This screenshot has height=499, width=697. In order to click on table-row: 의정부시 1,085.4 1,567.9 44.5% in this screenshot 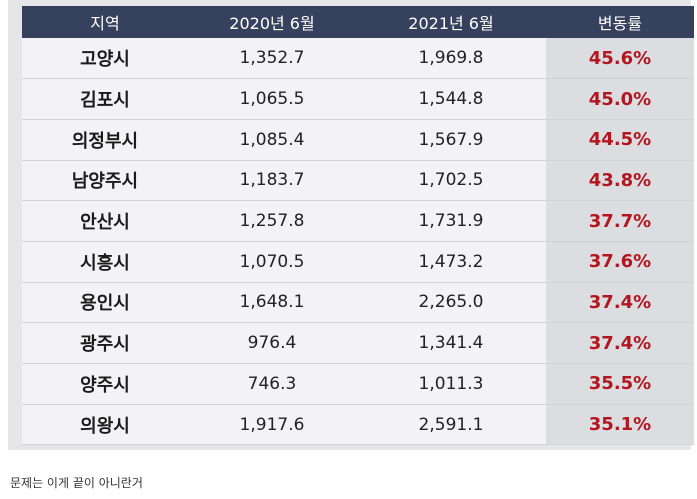, I will do `click(358, 140)`.